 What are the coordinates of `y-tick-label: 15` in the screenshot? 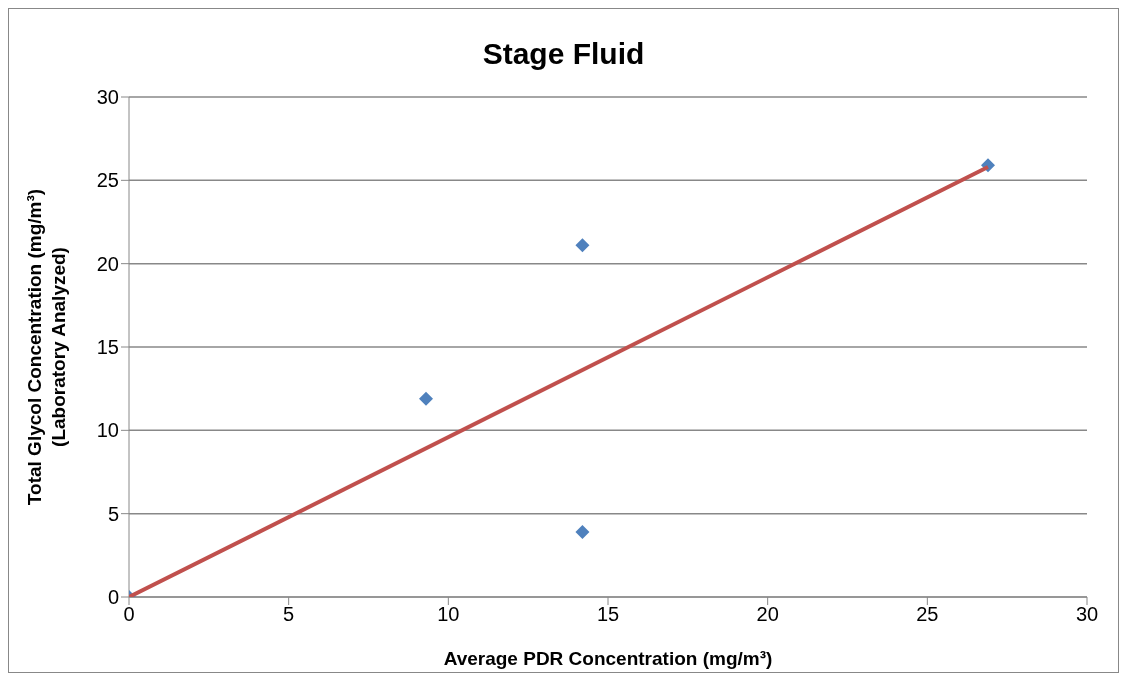 It's located at (107, 347).